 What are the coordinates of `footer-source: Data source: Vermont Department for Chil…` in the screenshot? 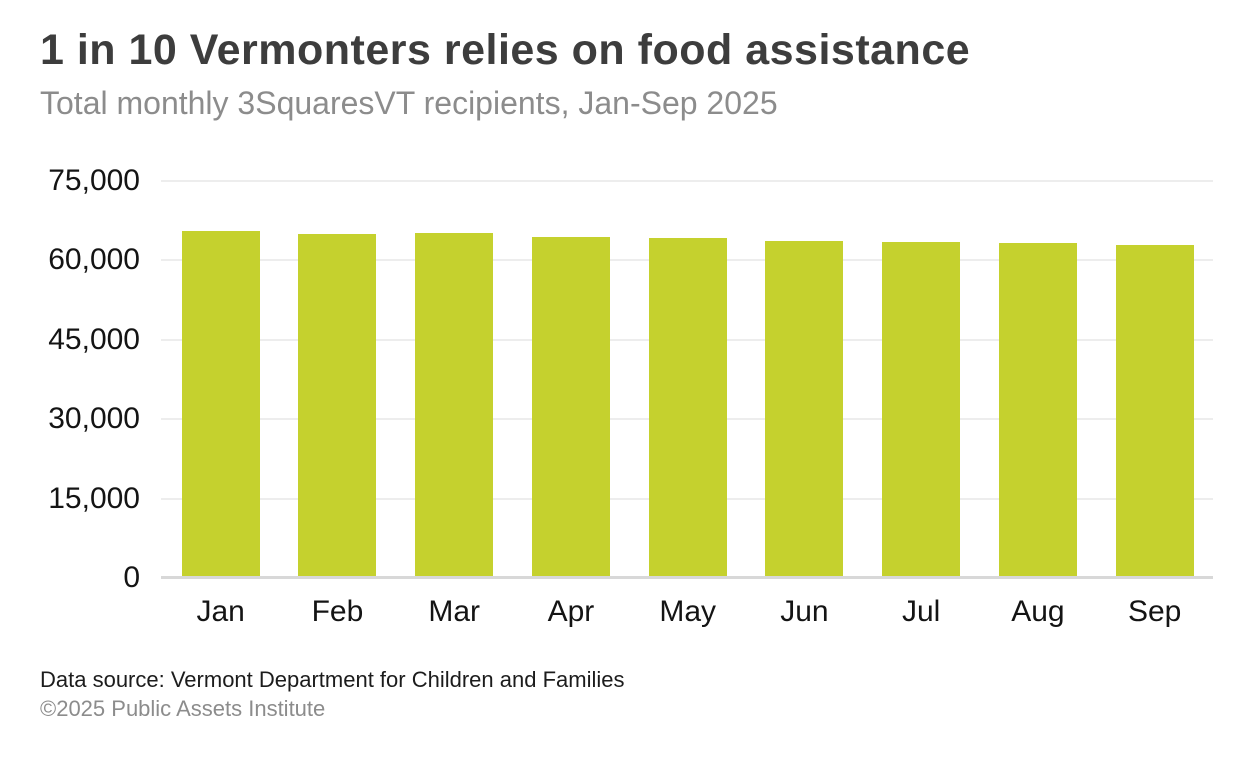 It's located at (332, 679).